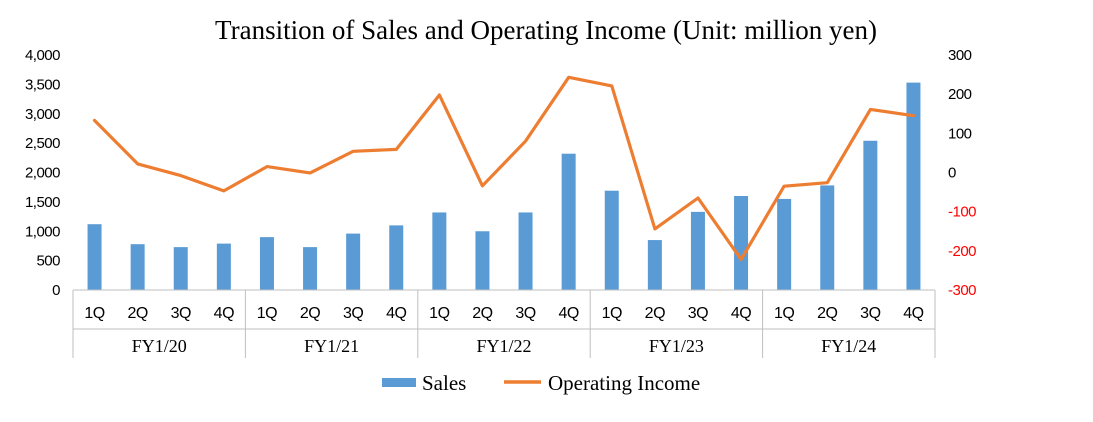 This screenshot has height=422, width=1093. I want to click on left-axis-tick-label: 500, so click(48, 261).